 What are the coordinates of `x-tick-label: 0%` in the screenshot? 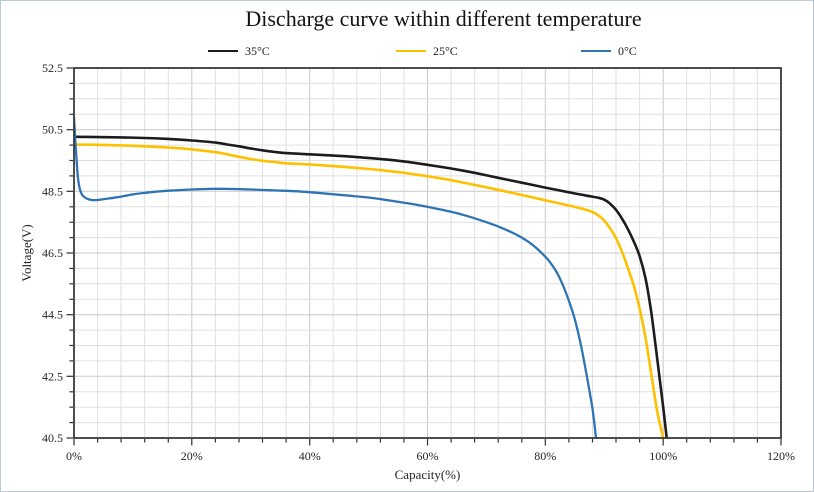 It's located at (74, 456).